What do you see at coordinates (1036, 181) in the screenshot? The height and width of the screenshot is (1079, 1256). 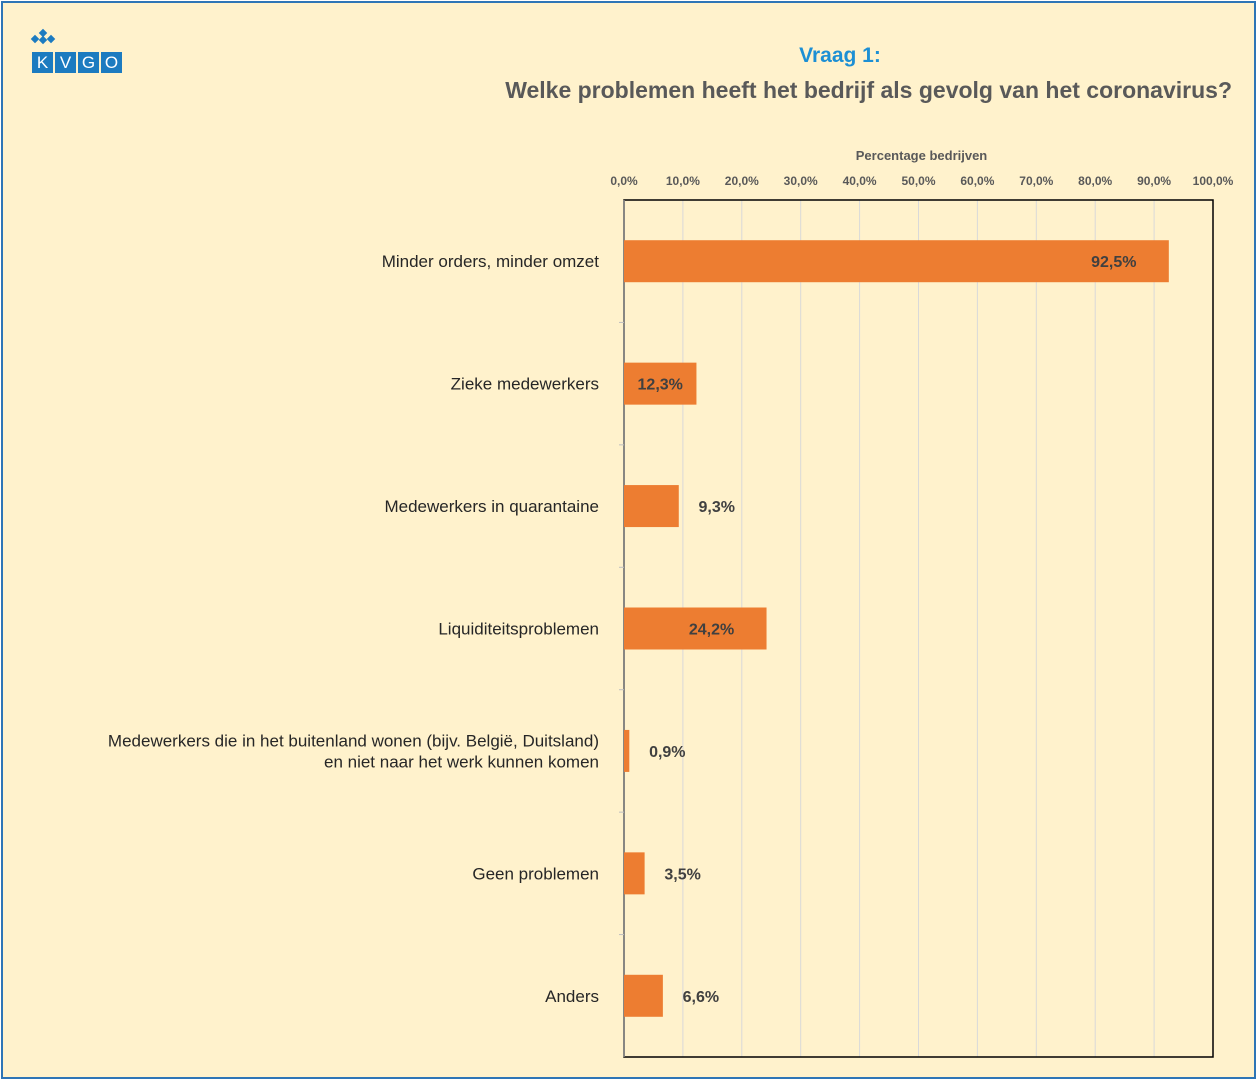 I see `x-tick-label: 70,0%` at bounding box center [1036, 181].